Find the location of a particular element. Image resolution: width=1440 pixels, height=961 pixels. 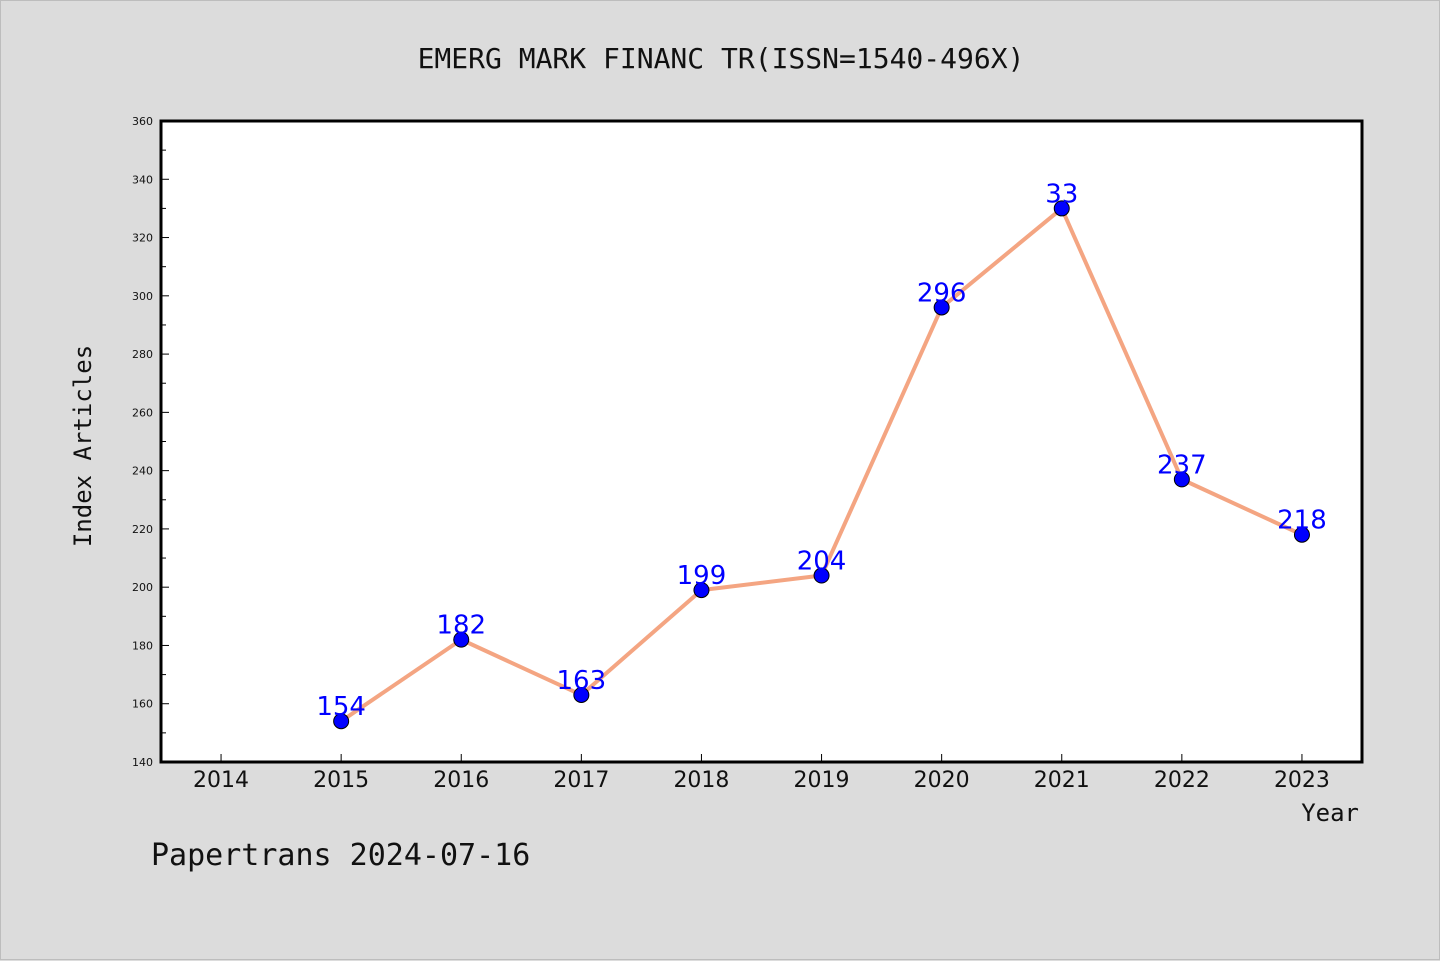

data-label: 154 is located at coordinates (341, 707).